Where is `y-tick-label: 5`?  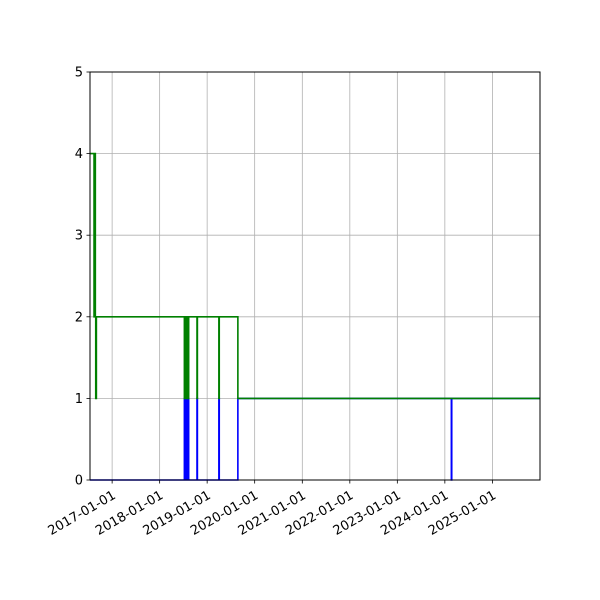
y-tick-label: 5 is located at coordinates (79, 73).